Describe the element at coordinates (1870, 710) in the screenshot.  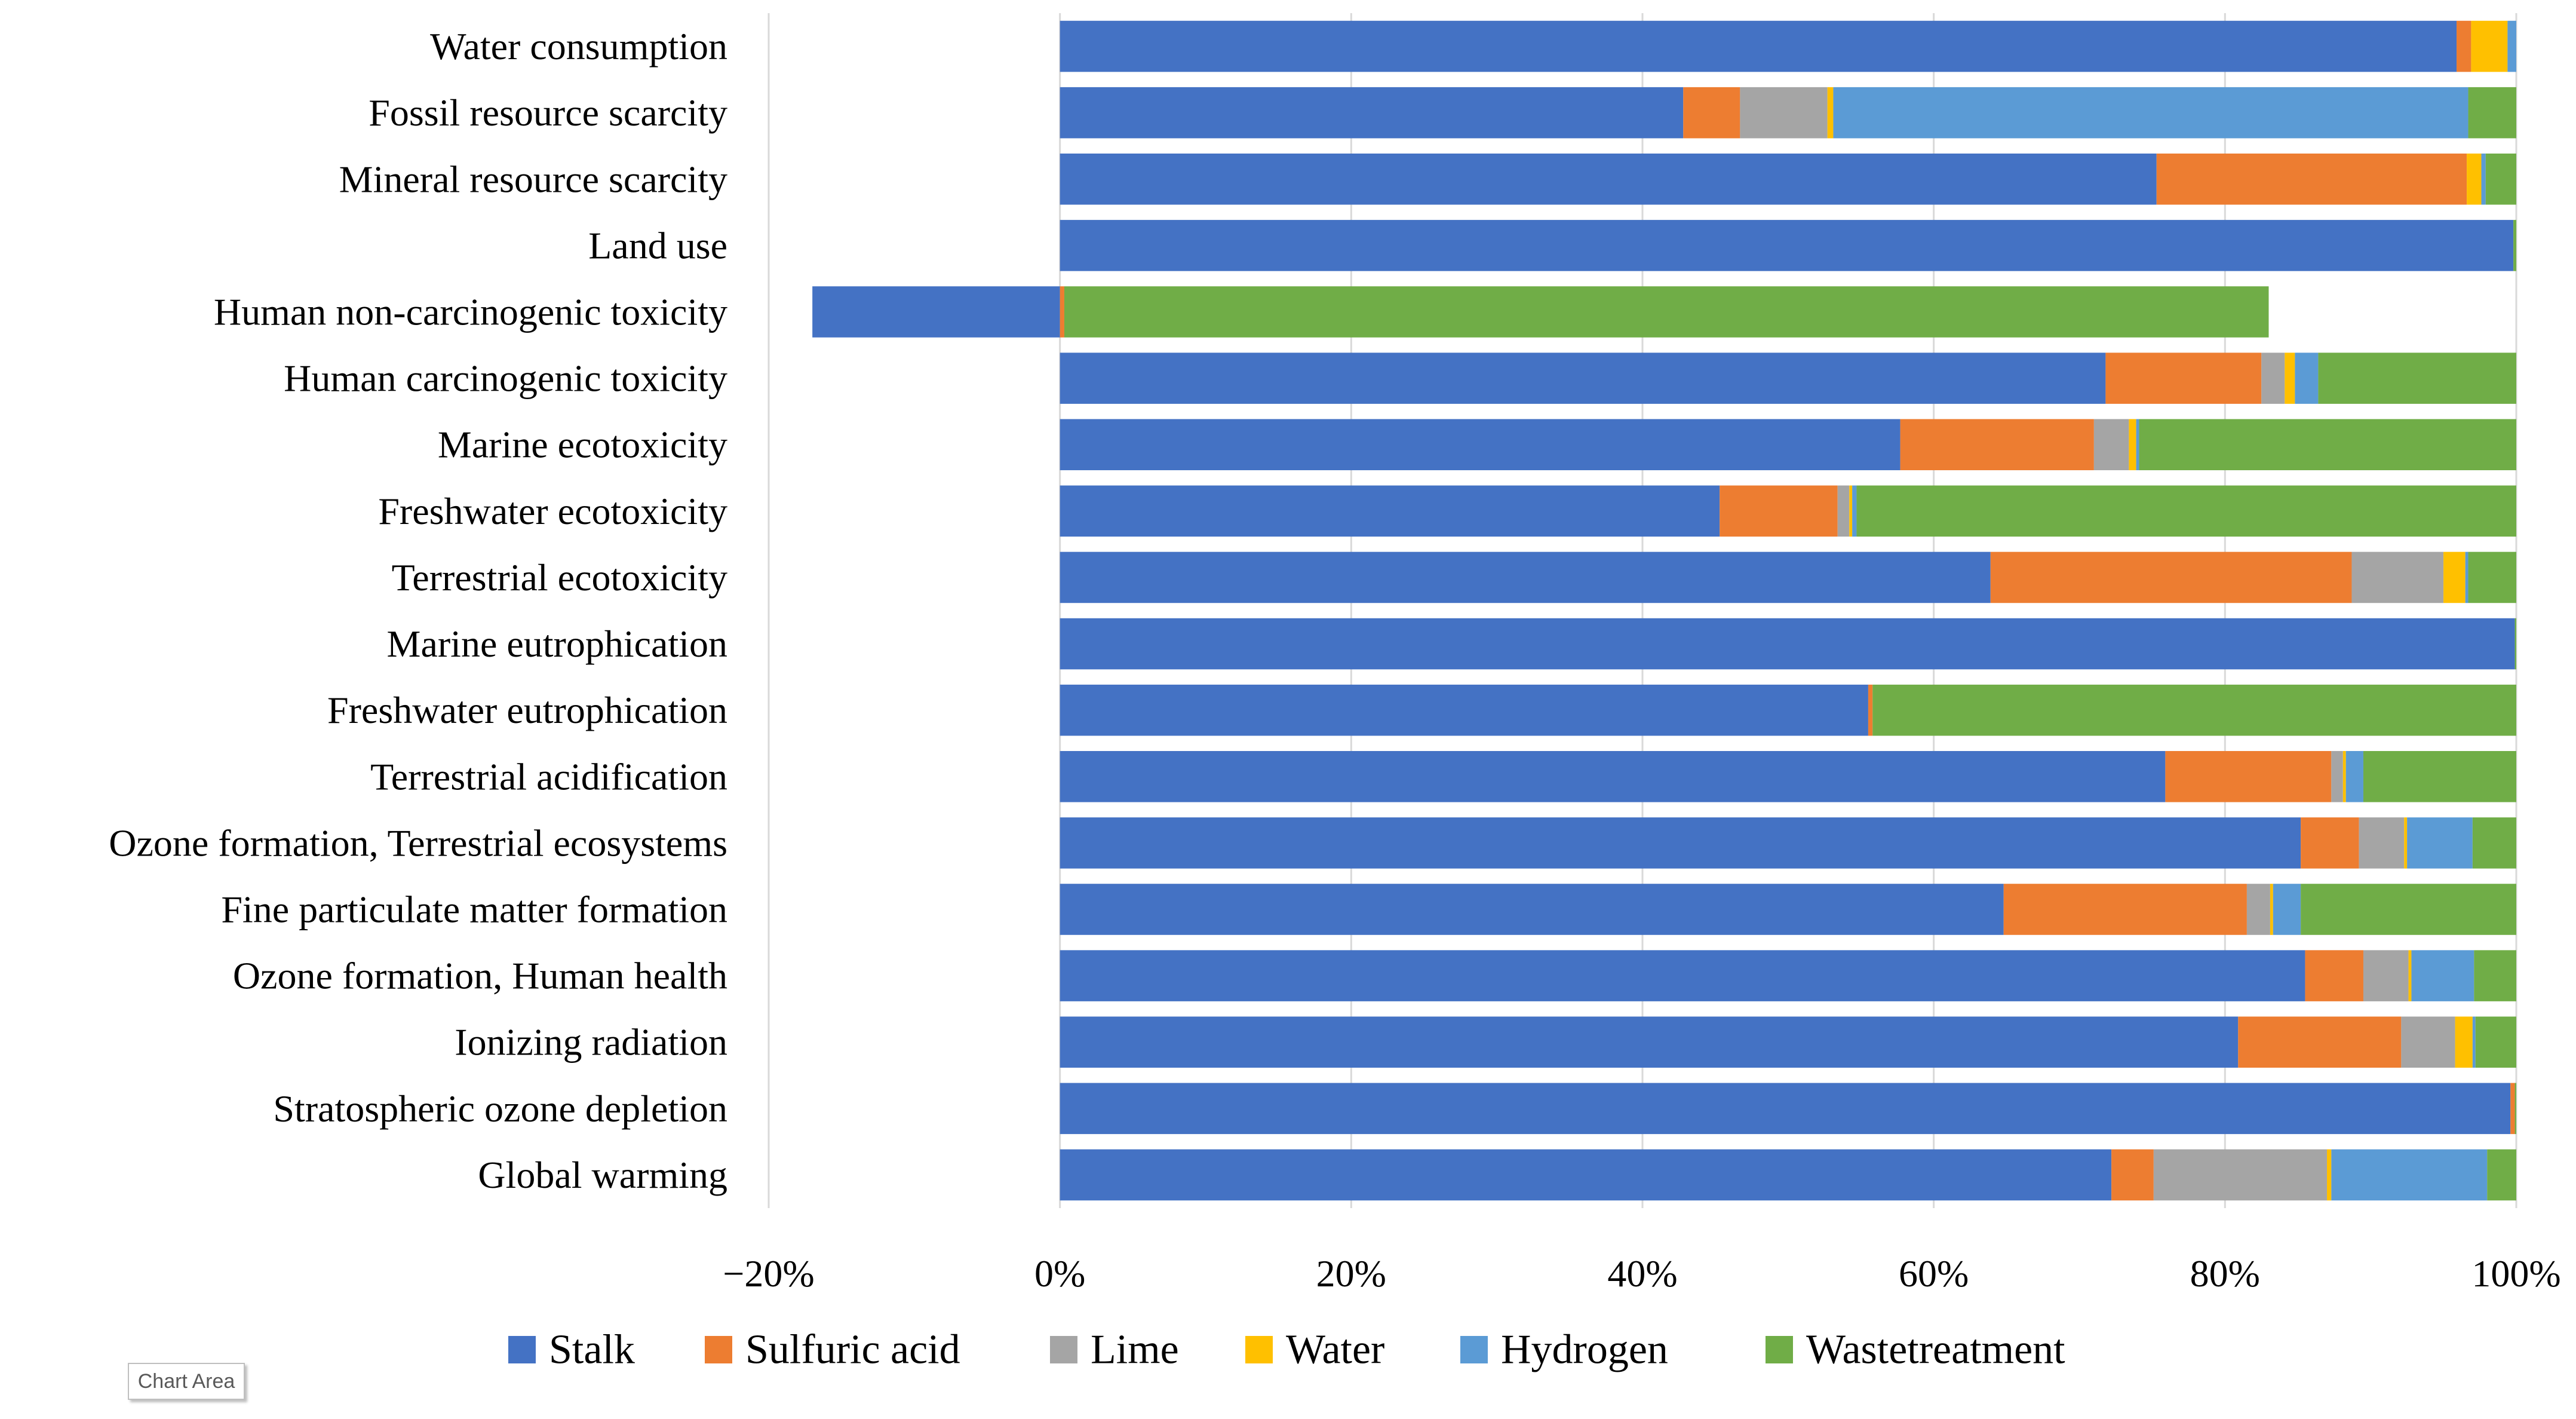
I see `bar-freshwater-eutrophication-sulfuric-acid` at that location.